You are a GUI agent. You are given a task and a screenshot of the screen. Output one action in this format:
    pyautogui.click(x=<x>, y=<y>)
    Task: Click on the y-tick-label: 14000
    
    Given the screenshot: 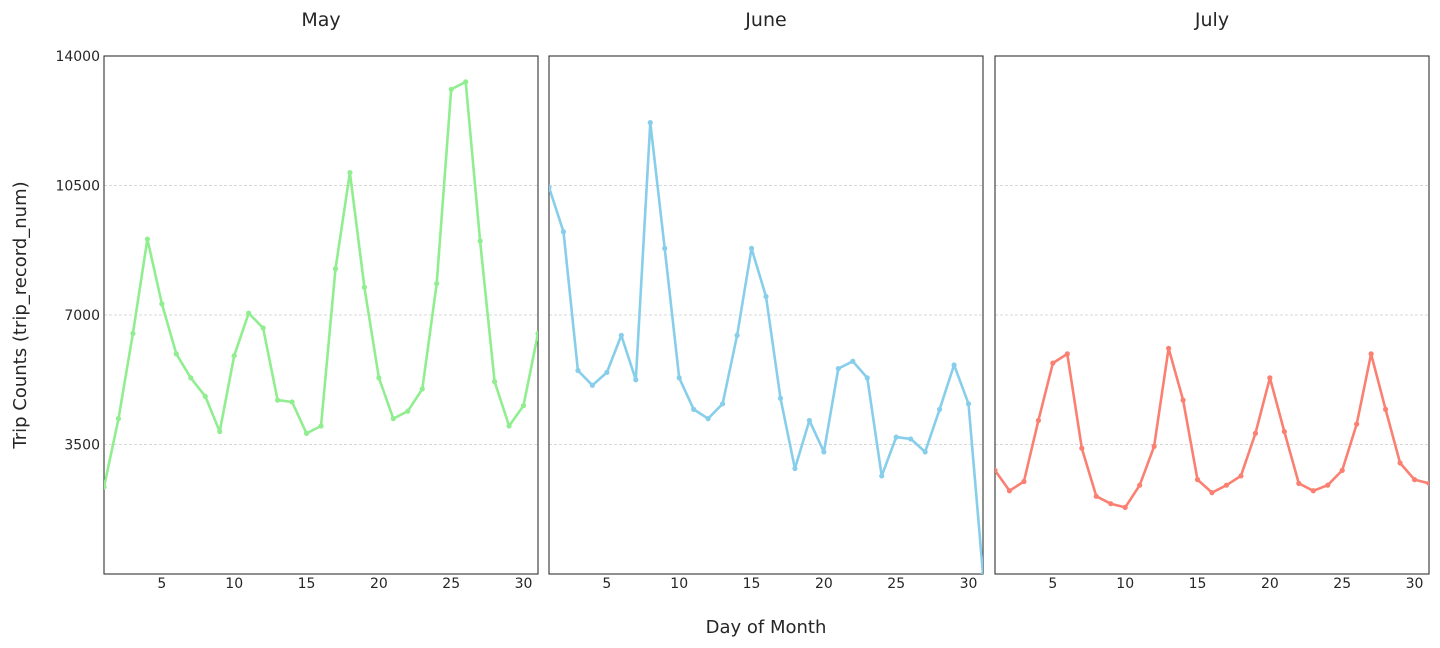 What is the action you would take?
    pyautogui.click(x=77, y=57)
    